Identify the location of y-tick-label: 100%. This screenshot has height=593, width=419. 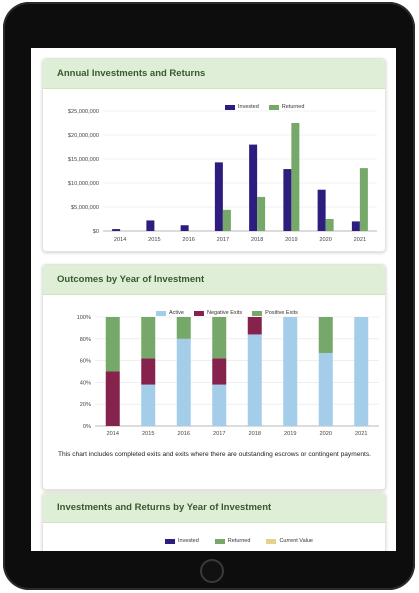
(84, 318).